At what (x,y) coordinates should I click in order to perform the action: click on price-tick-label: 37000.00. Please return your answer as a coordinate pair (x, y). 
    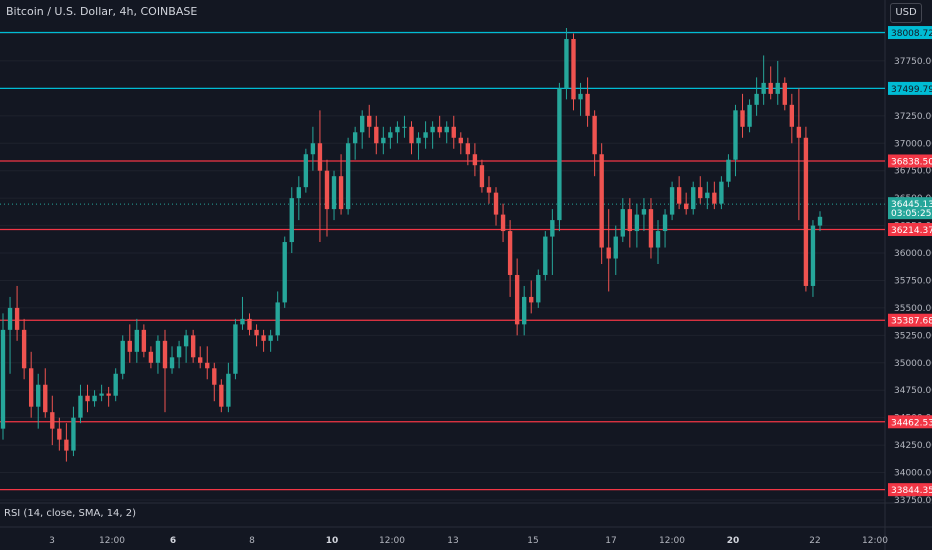
    Looking at the image, I should click on (913, 144).